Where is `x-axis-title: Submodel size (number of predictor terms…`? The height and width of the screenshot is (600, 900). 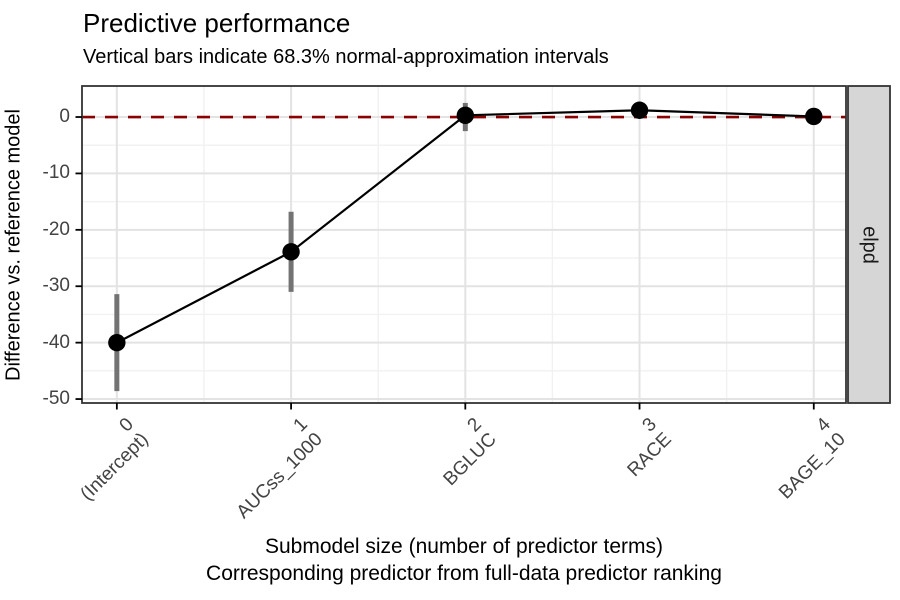 x-axis-title: Submodel size (number of predictor terms… is located at coordinates (464, 560).